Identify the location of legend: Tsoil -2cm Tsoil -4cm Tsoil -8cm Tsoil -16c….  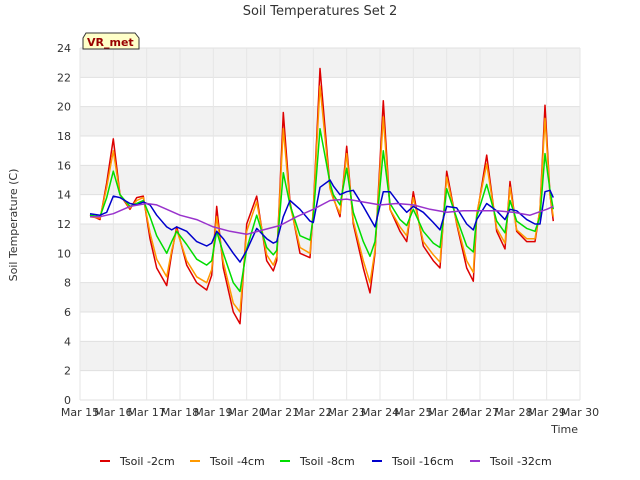
(326, 461).